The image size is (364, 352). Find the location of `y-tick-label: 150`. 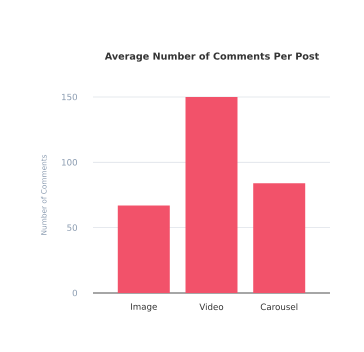

y-tick-label: 150 is located at coordinates (70, 97).